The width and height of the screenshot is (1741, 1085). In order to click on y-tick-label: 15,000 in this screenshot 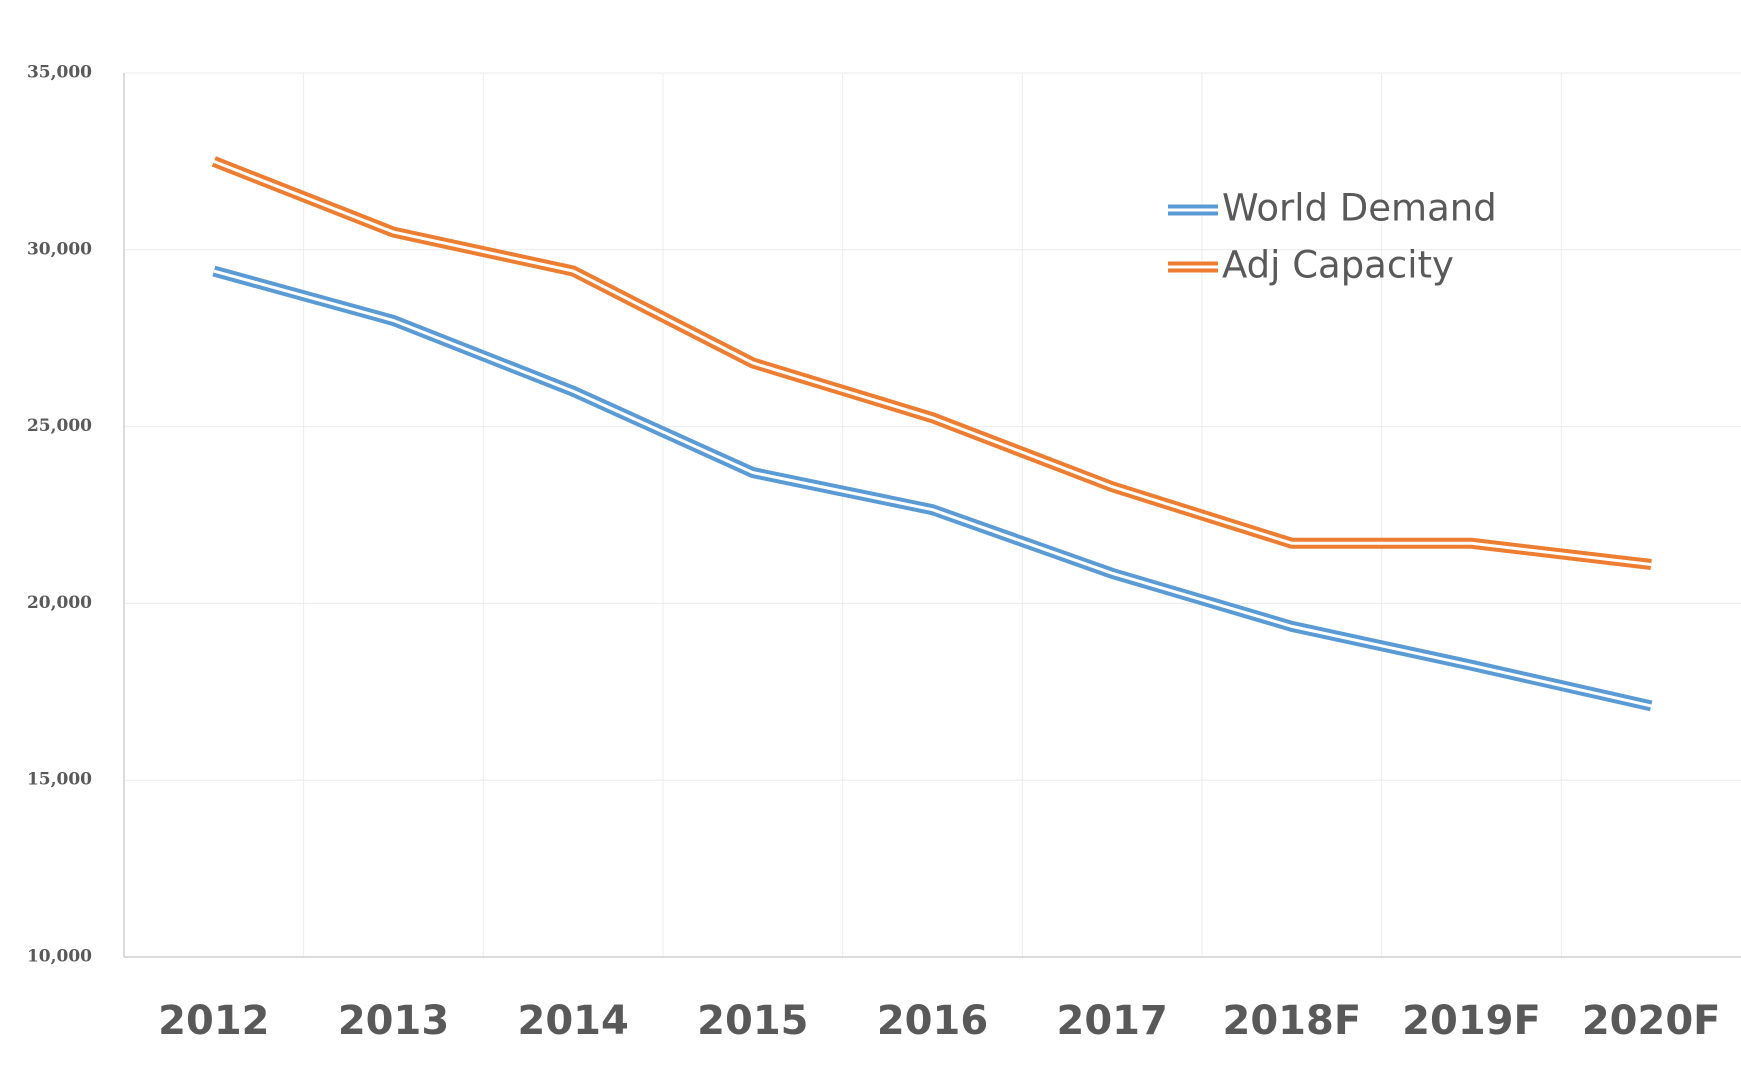, I will do `click(59, 780)`.